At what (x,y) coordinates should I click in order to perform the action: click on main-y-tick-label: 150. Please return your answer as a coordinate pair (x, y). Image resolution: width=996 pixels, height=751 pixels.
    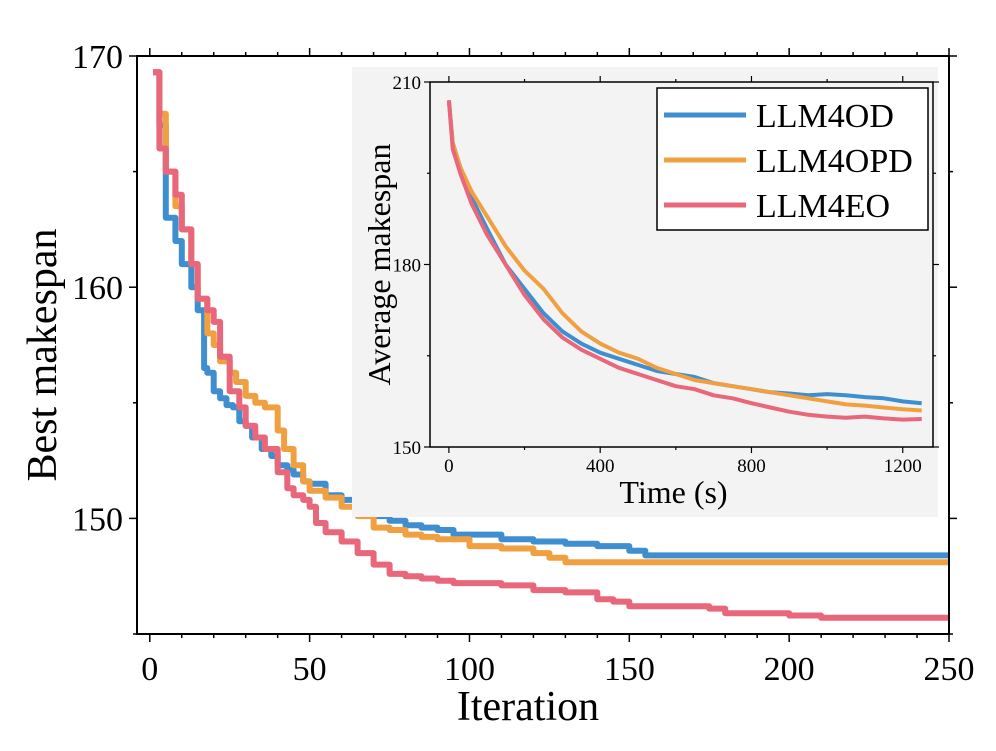
    Looking at the image, I should click on (97, 519).